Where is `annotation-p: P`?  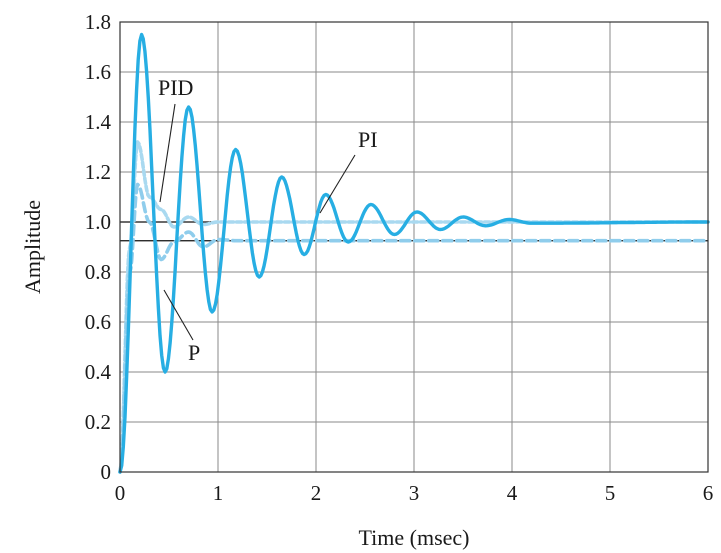
annotation-p: P is located at coordinates (194, 352).